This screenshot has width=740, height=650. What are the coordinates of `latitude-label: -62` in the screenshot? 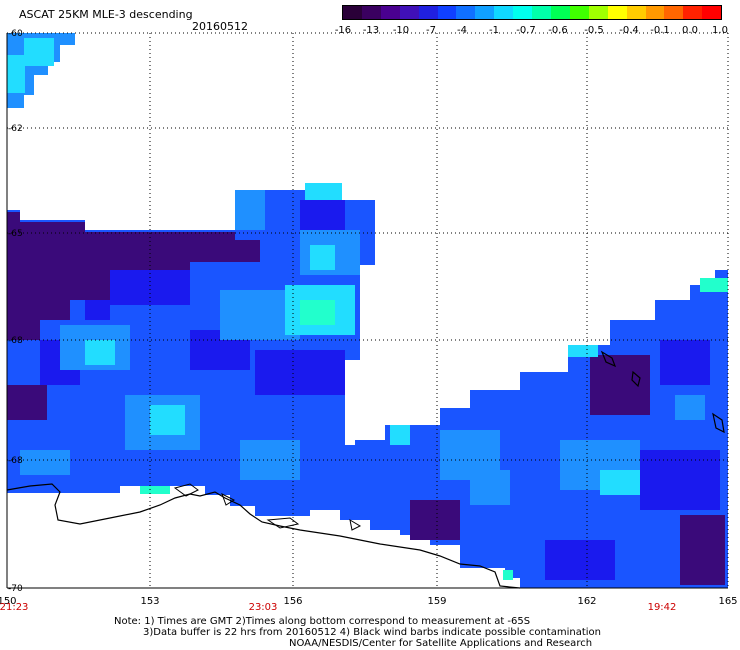 It's located at (15, 129).